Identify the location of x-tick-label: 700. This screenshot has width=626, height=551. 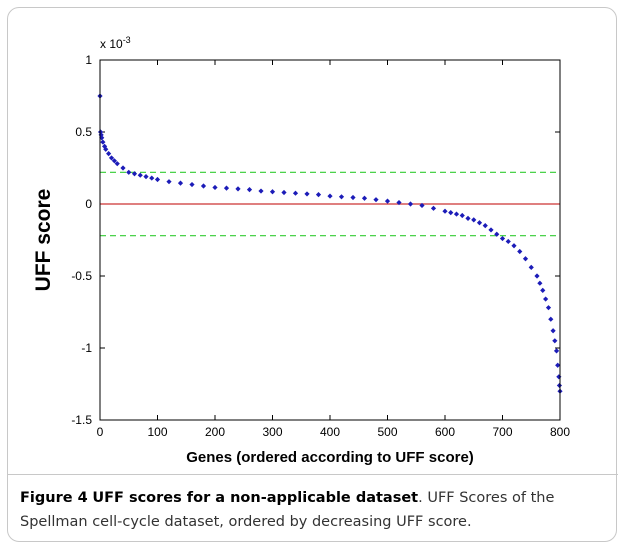
(502, 432).